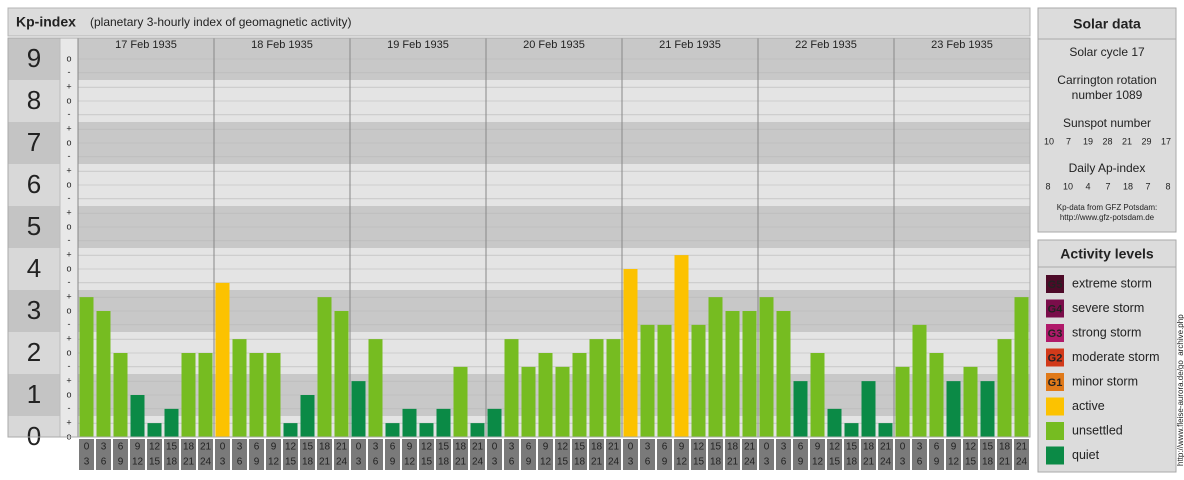  I want to click on legend-label: extreme storm, so click(1112, 283).